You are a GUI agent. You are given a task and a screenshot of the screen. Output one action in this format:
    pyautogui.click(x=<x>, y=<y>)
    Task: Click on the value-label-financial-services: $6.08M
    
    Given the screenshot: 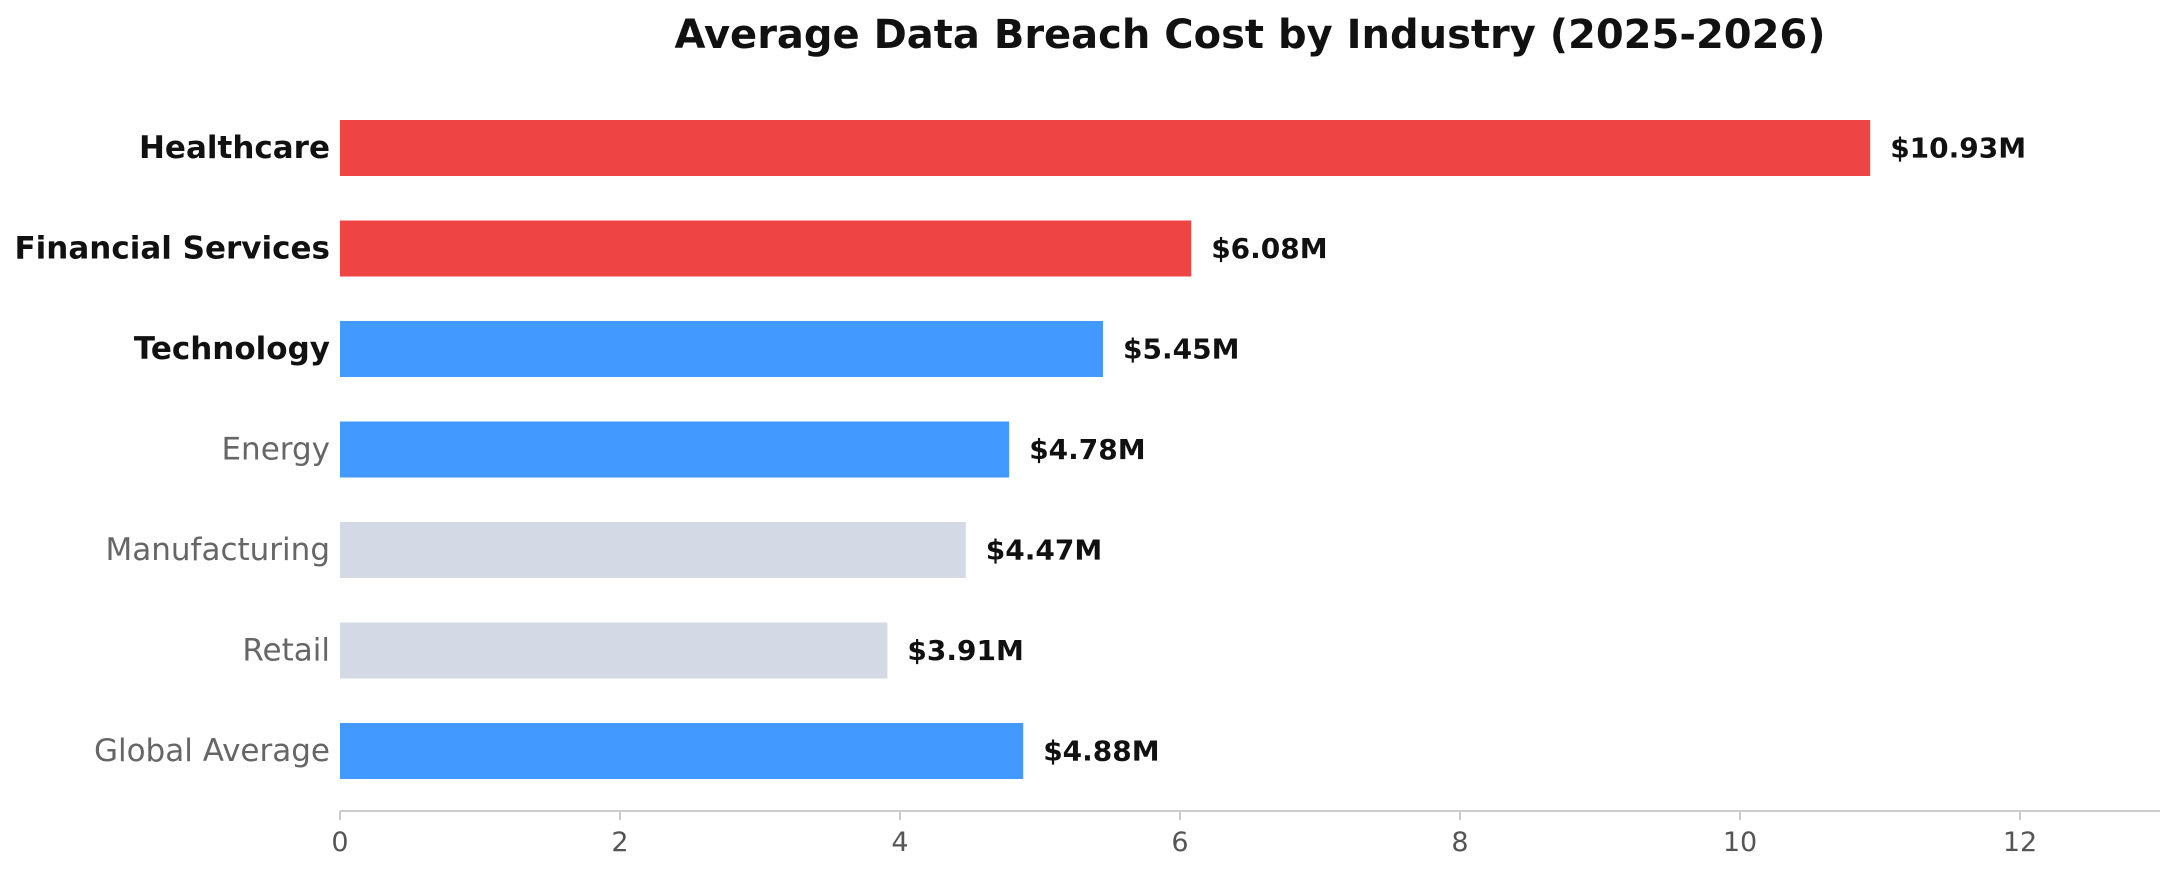 What is the action you would take?
    pyautogui.click(x=1269, y=248)
    